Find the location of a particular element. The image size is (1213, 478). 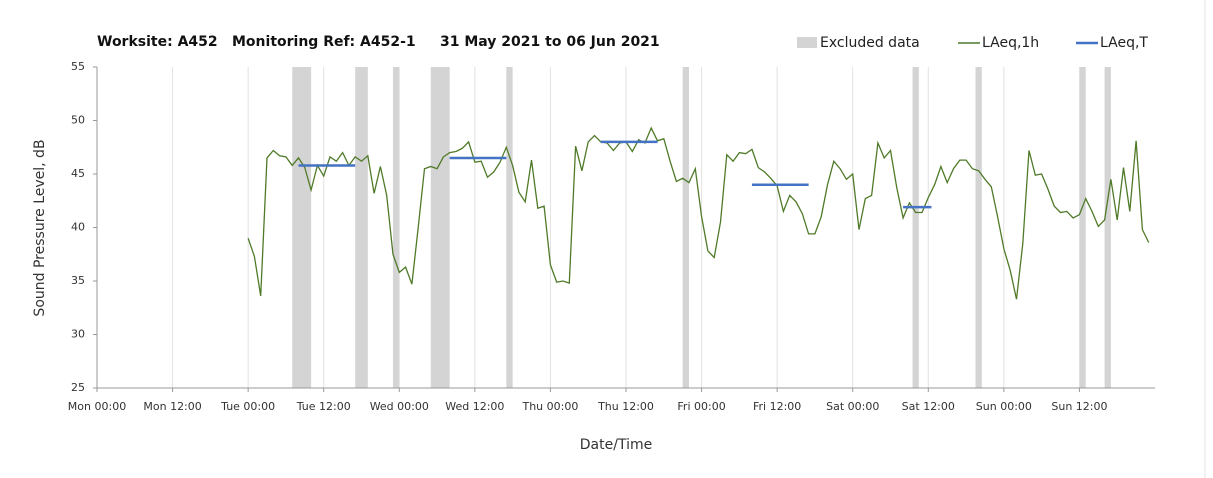

x-tick-label: Sun 00:00 is located at coordinates (1004, 406).